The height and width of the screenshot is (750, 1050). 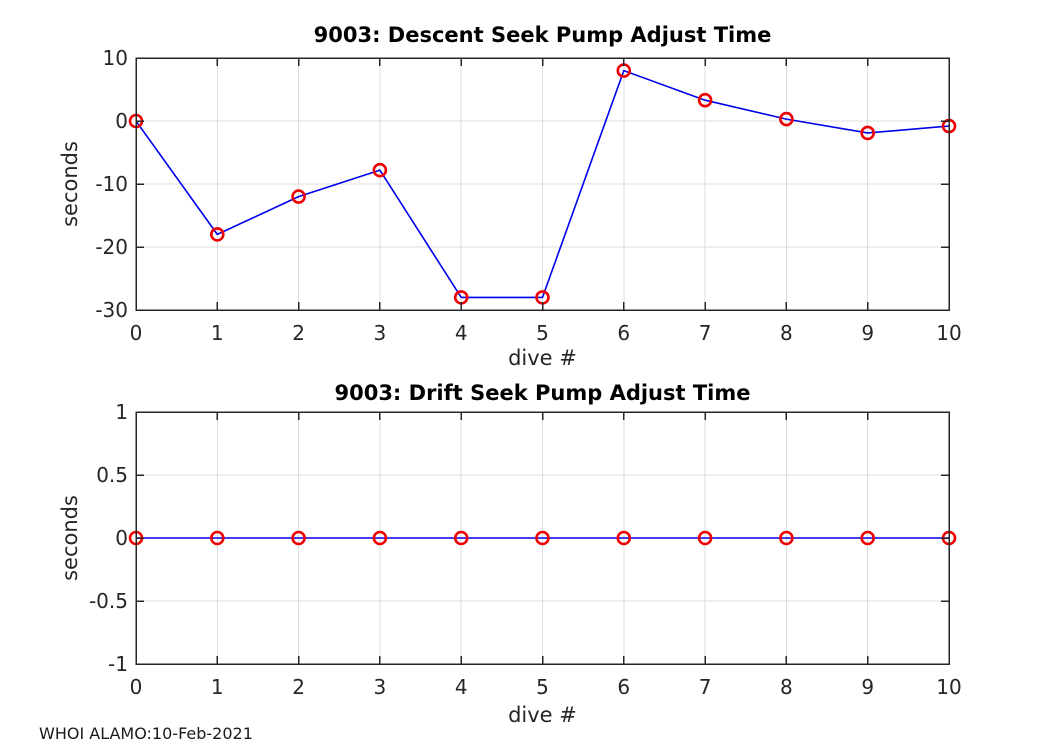 I want to click on y-tick-label: -1, so click(x=118, y=664).